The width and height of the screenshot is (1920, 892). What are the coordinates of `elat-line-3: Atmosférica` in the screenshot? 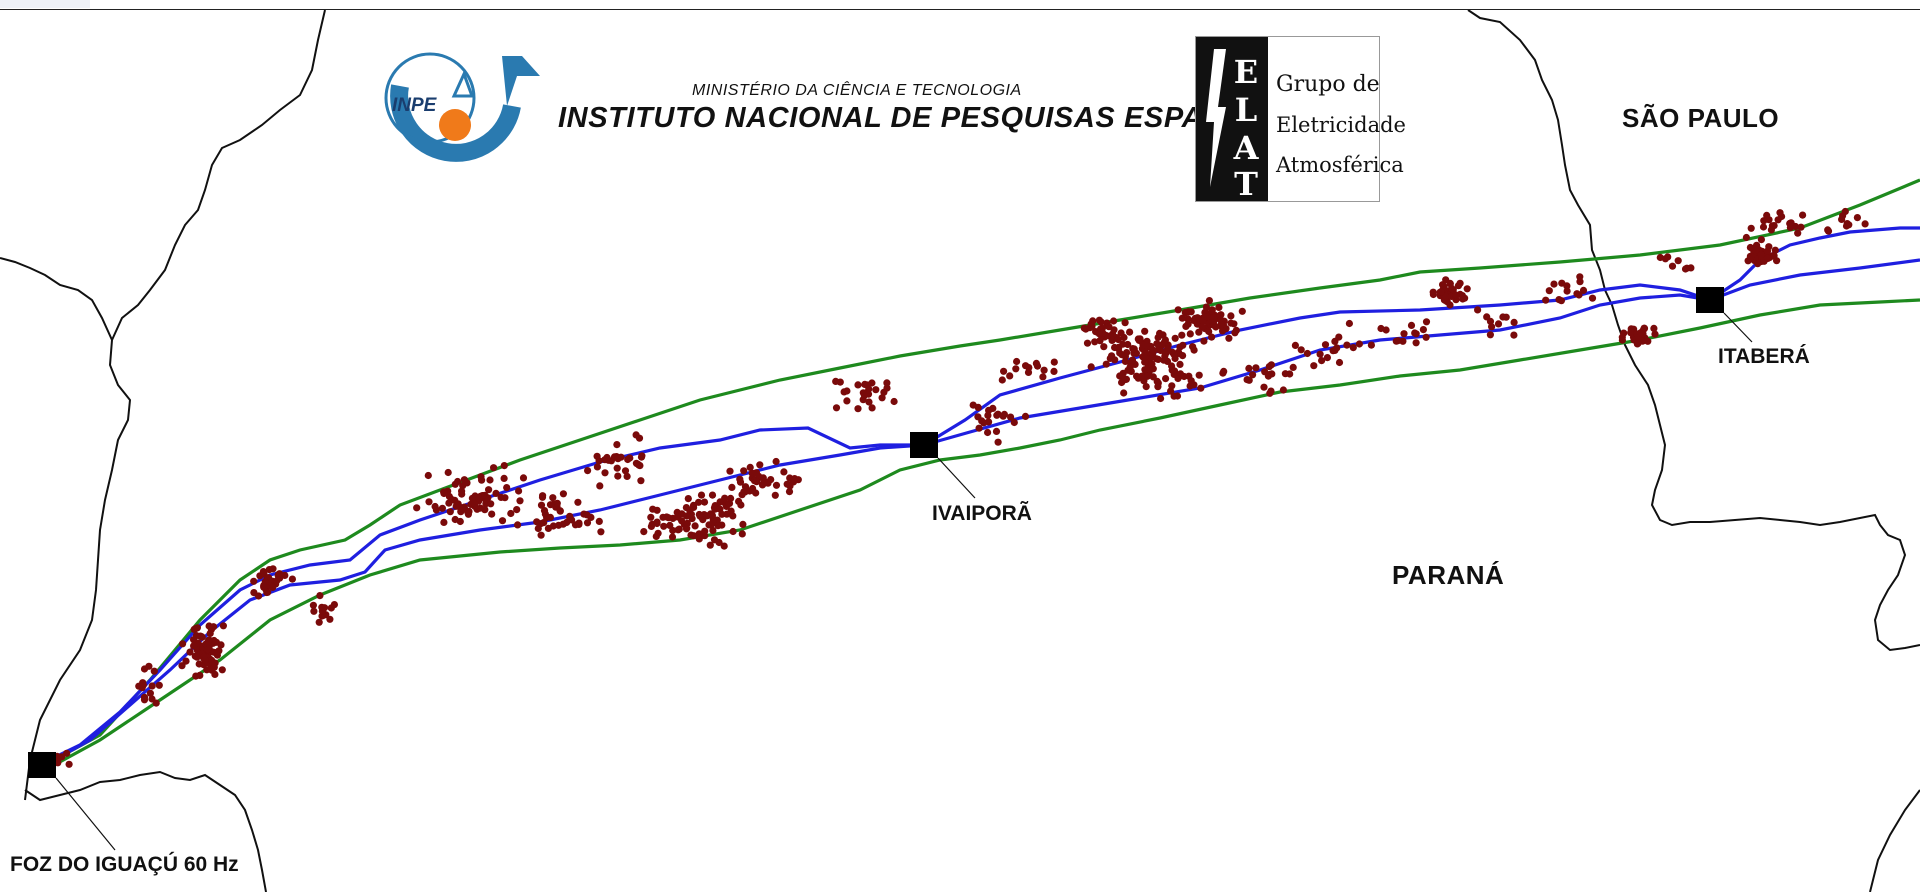 It's located at (1340, 165).